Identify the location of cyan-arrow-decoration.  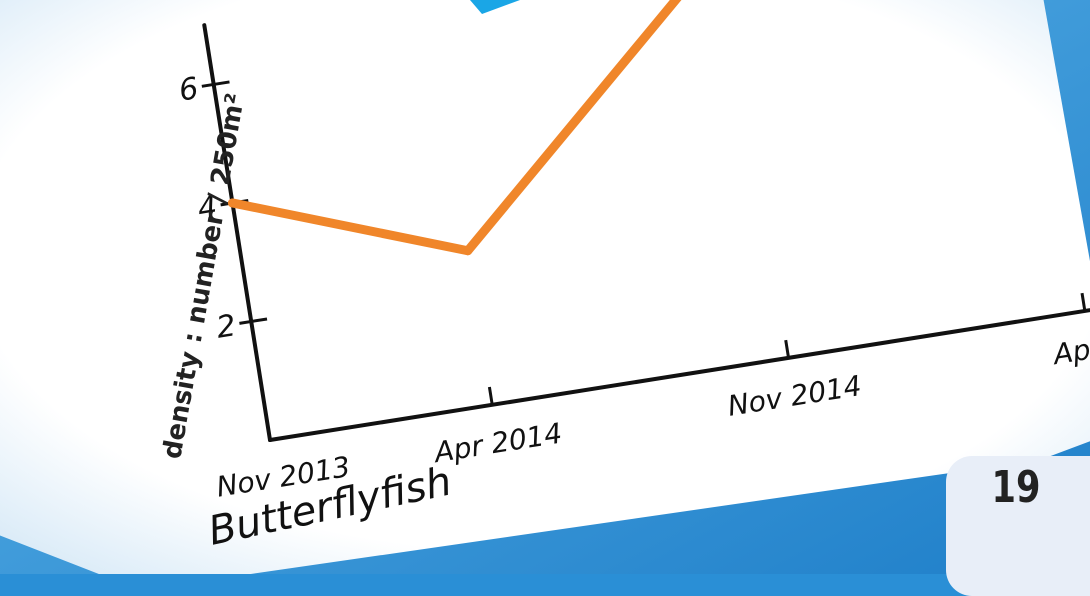
(495, 7).